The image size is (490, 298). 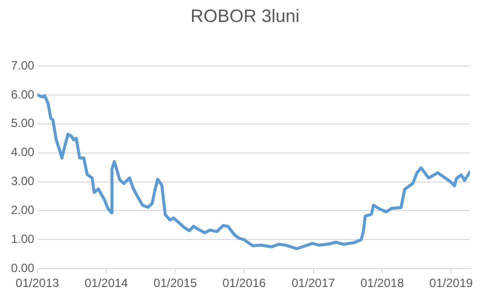 What do you see at coordinates (38, 283) in the screenshot?
I see `x-tick-label: 01/2013` at bounding box center [38, 283].